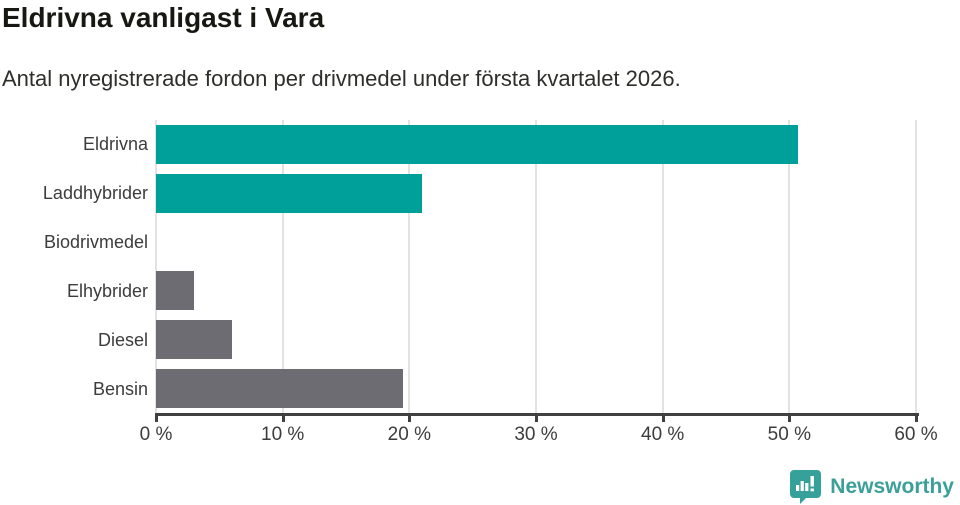 The height and width of the screenshot is (505, 960). What do you see at coordinates (115, 144) in the screenshot?
I see `category-label: Eldrivna` at bounding box center [115, 144].